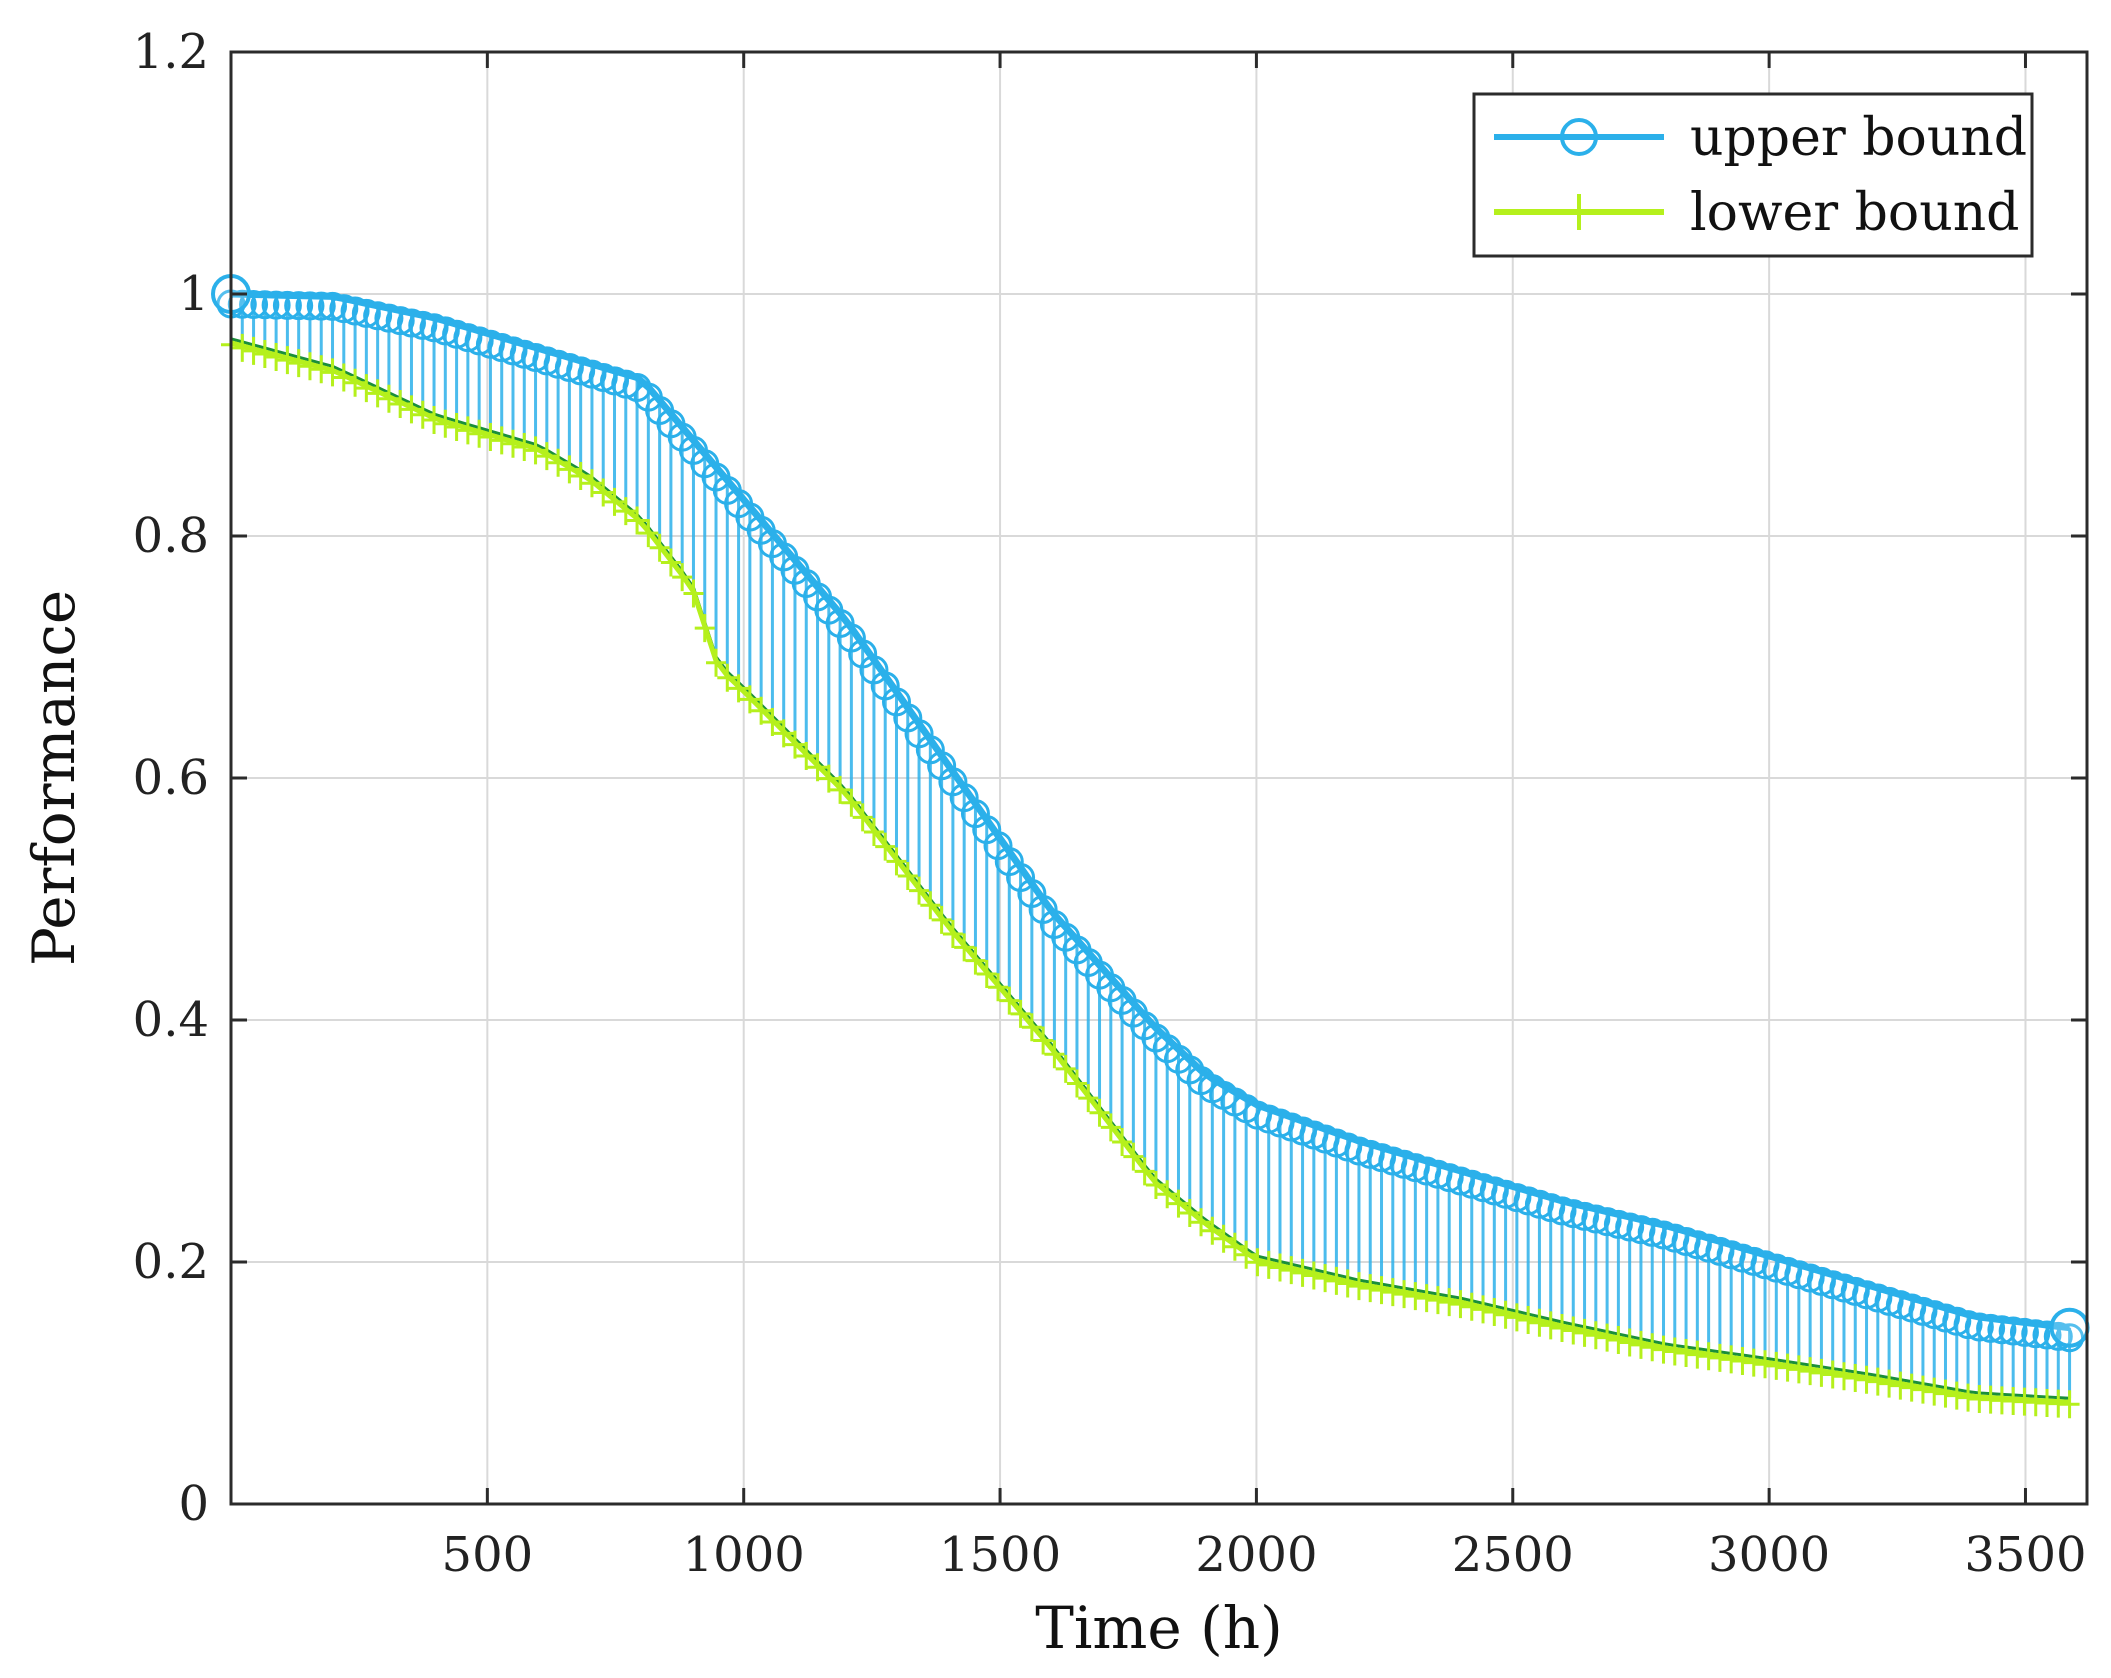  Describe the element at coordinates (2069, 1327) in the screenshot. I see `upper-bound-end-marker` at that location.